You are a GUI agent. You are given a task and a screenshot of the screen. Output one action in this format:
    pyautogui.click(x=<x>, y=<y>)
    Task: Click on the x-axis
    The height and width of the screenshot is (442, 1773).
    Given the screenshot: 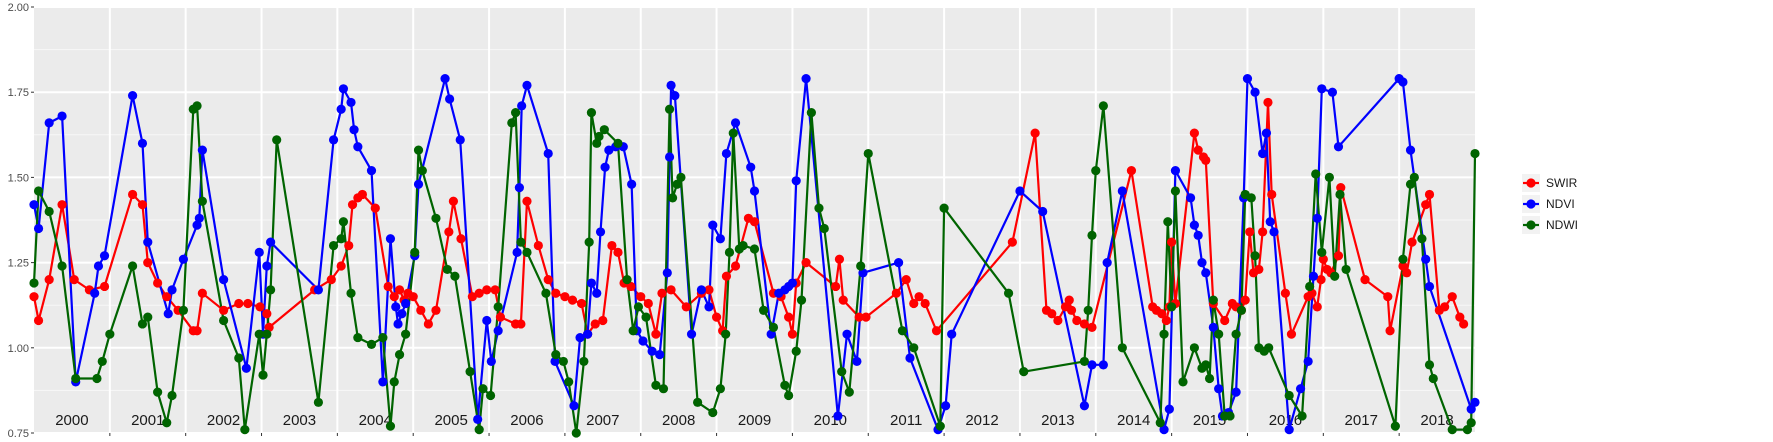 What is the action you would take?
    pyautogui.click(x=754, y=434)
    